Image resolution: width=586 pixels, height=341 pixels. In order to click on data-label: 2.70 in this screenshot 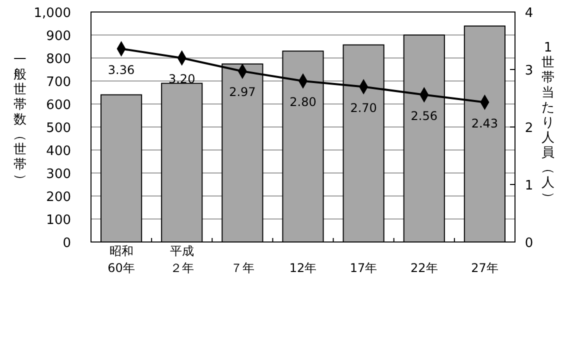, I will do `click(363, 107)`.